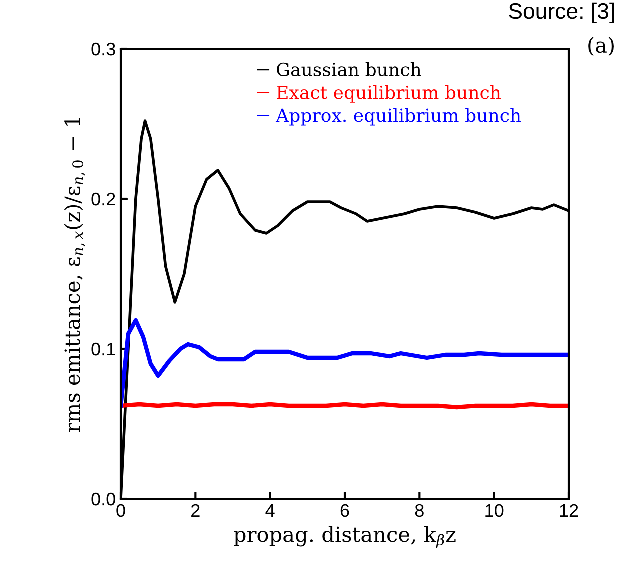 The width and height of the screenshot is (625, 569). I want to click on x-tick-label: 10, so click(495, 511).